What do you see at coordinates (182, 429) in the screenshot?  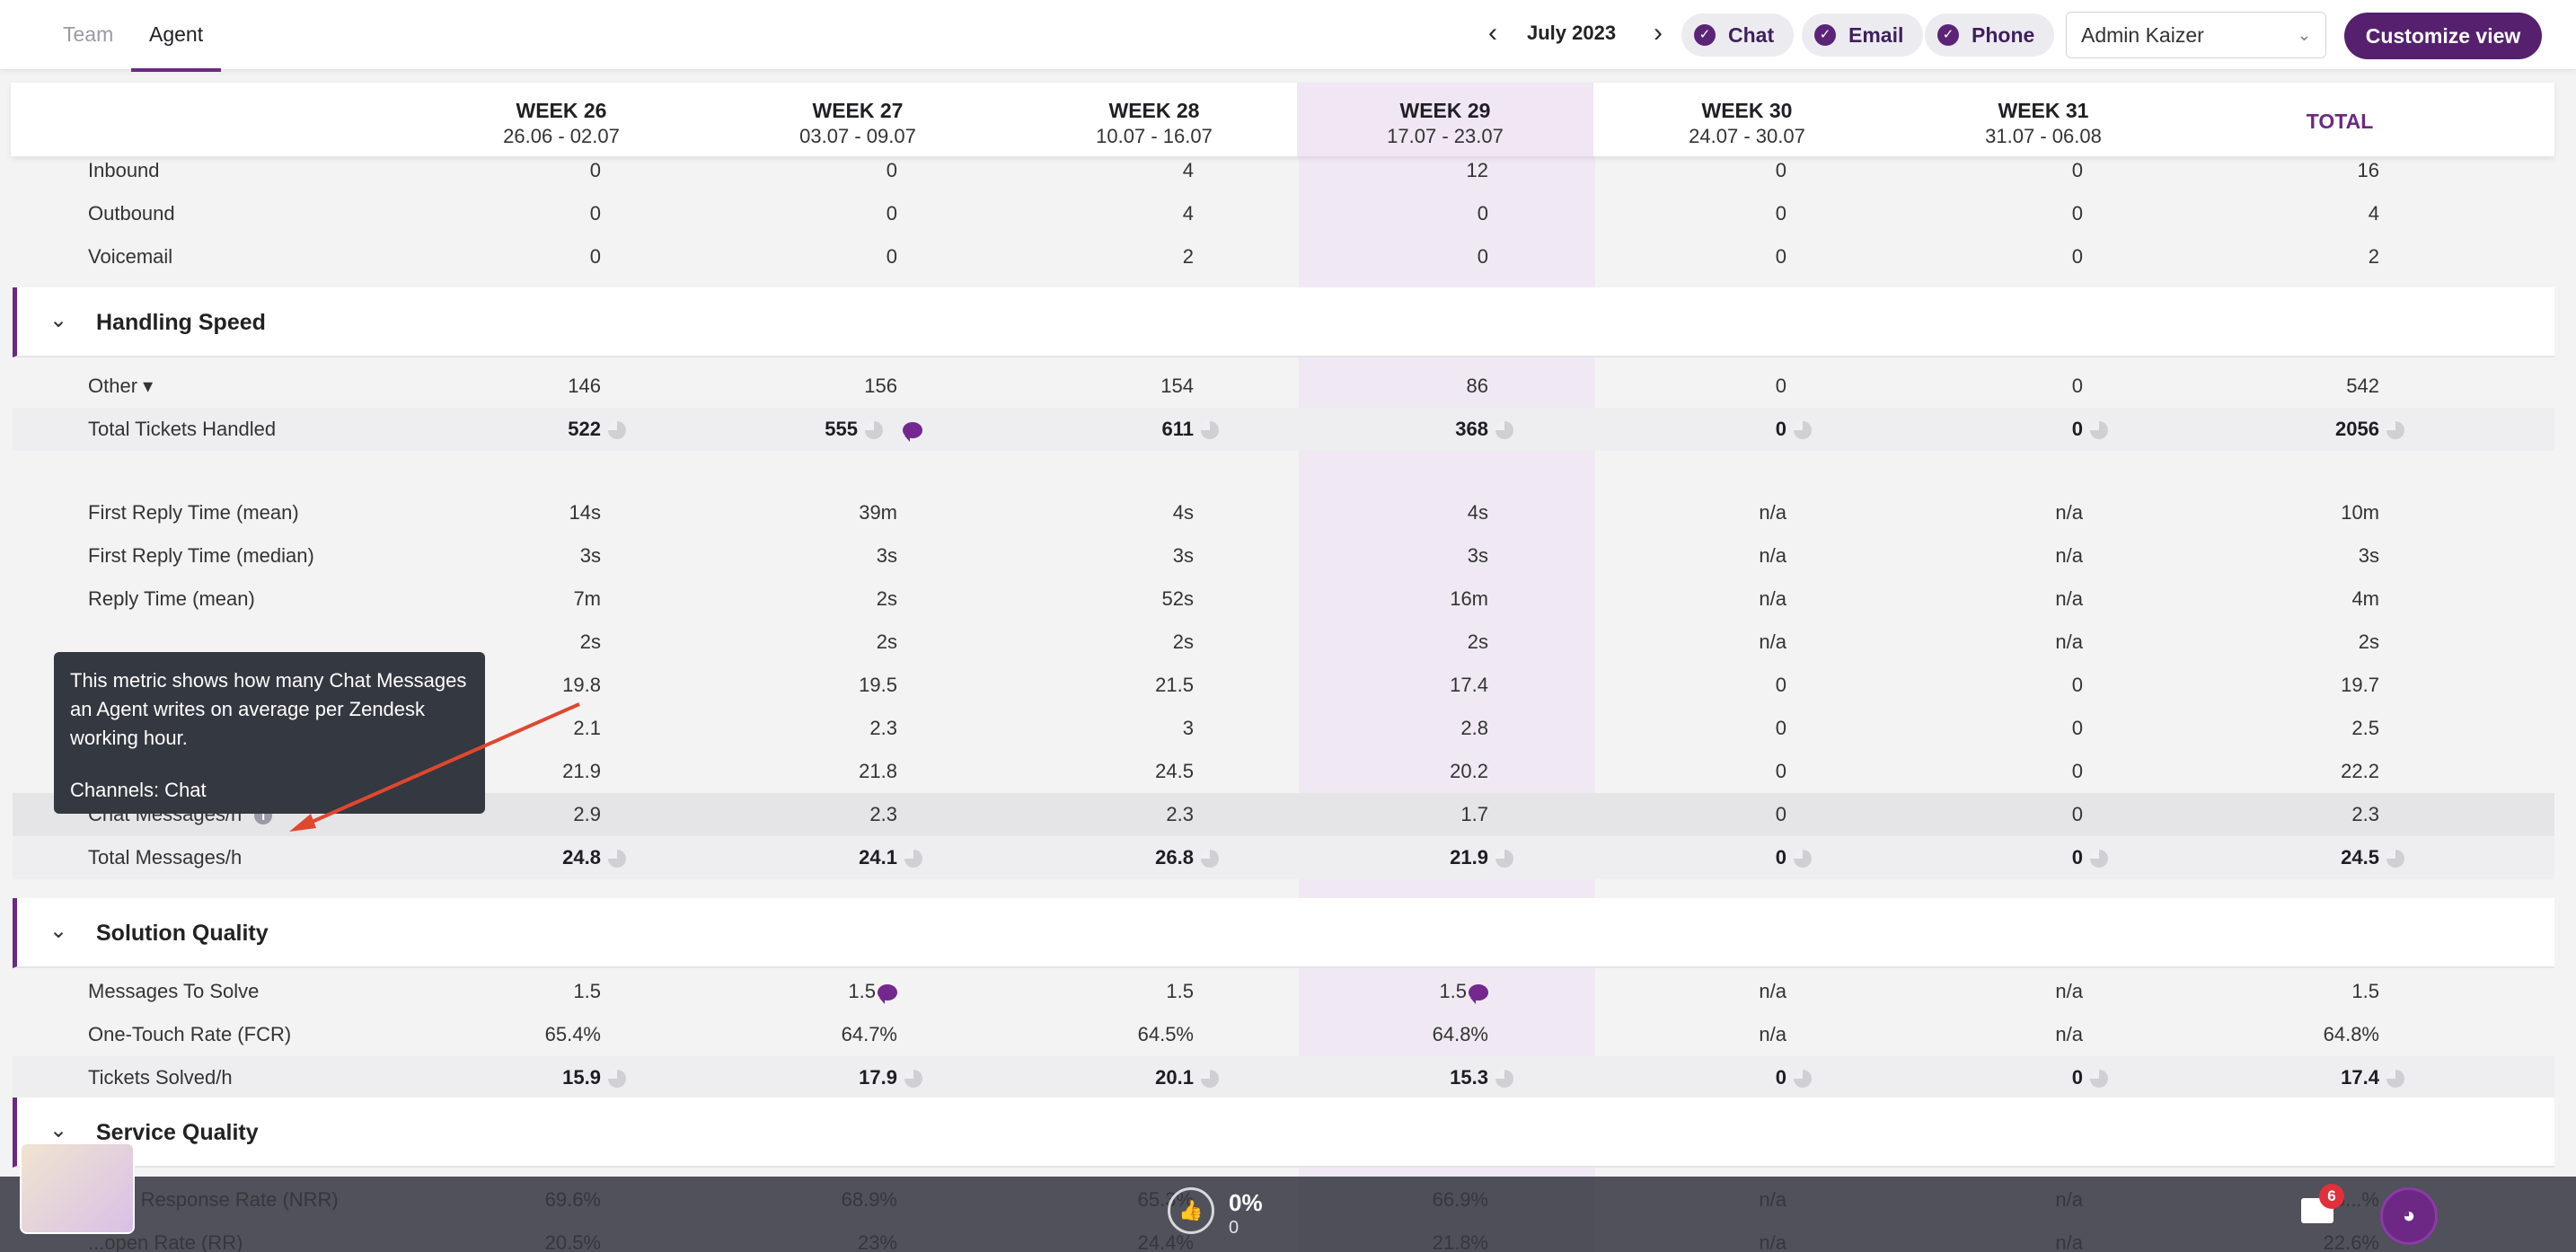 I see `row-label-text: Total Tickets Handled` at bounding box center [182, 429].